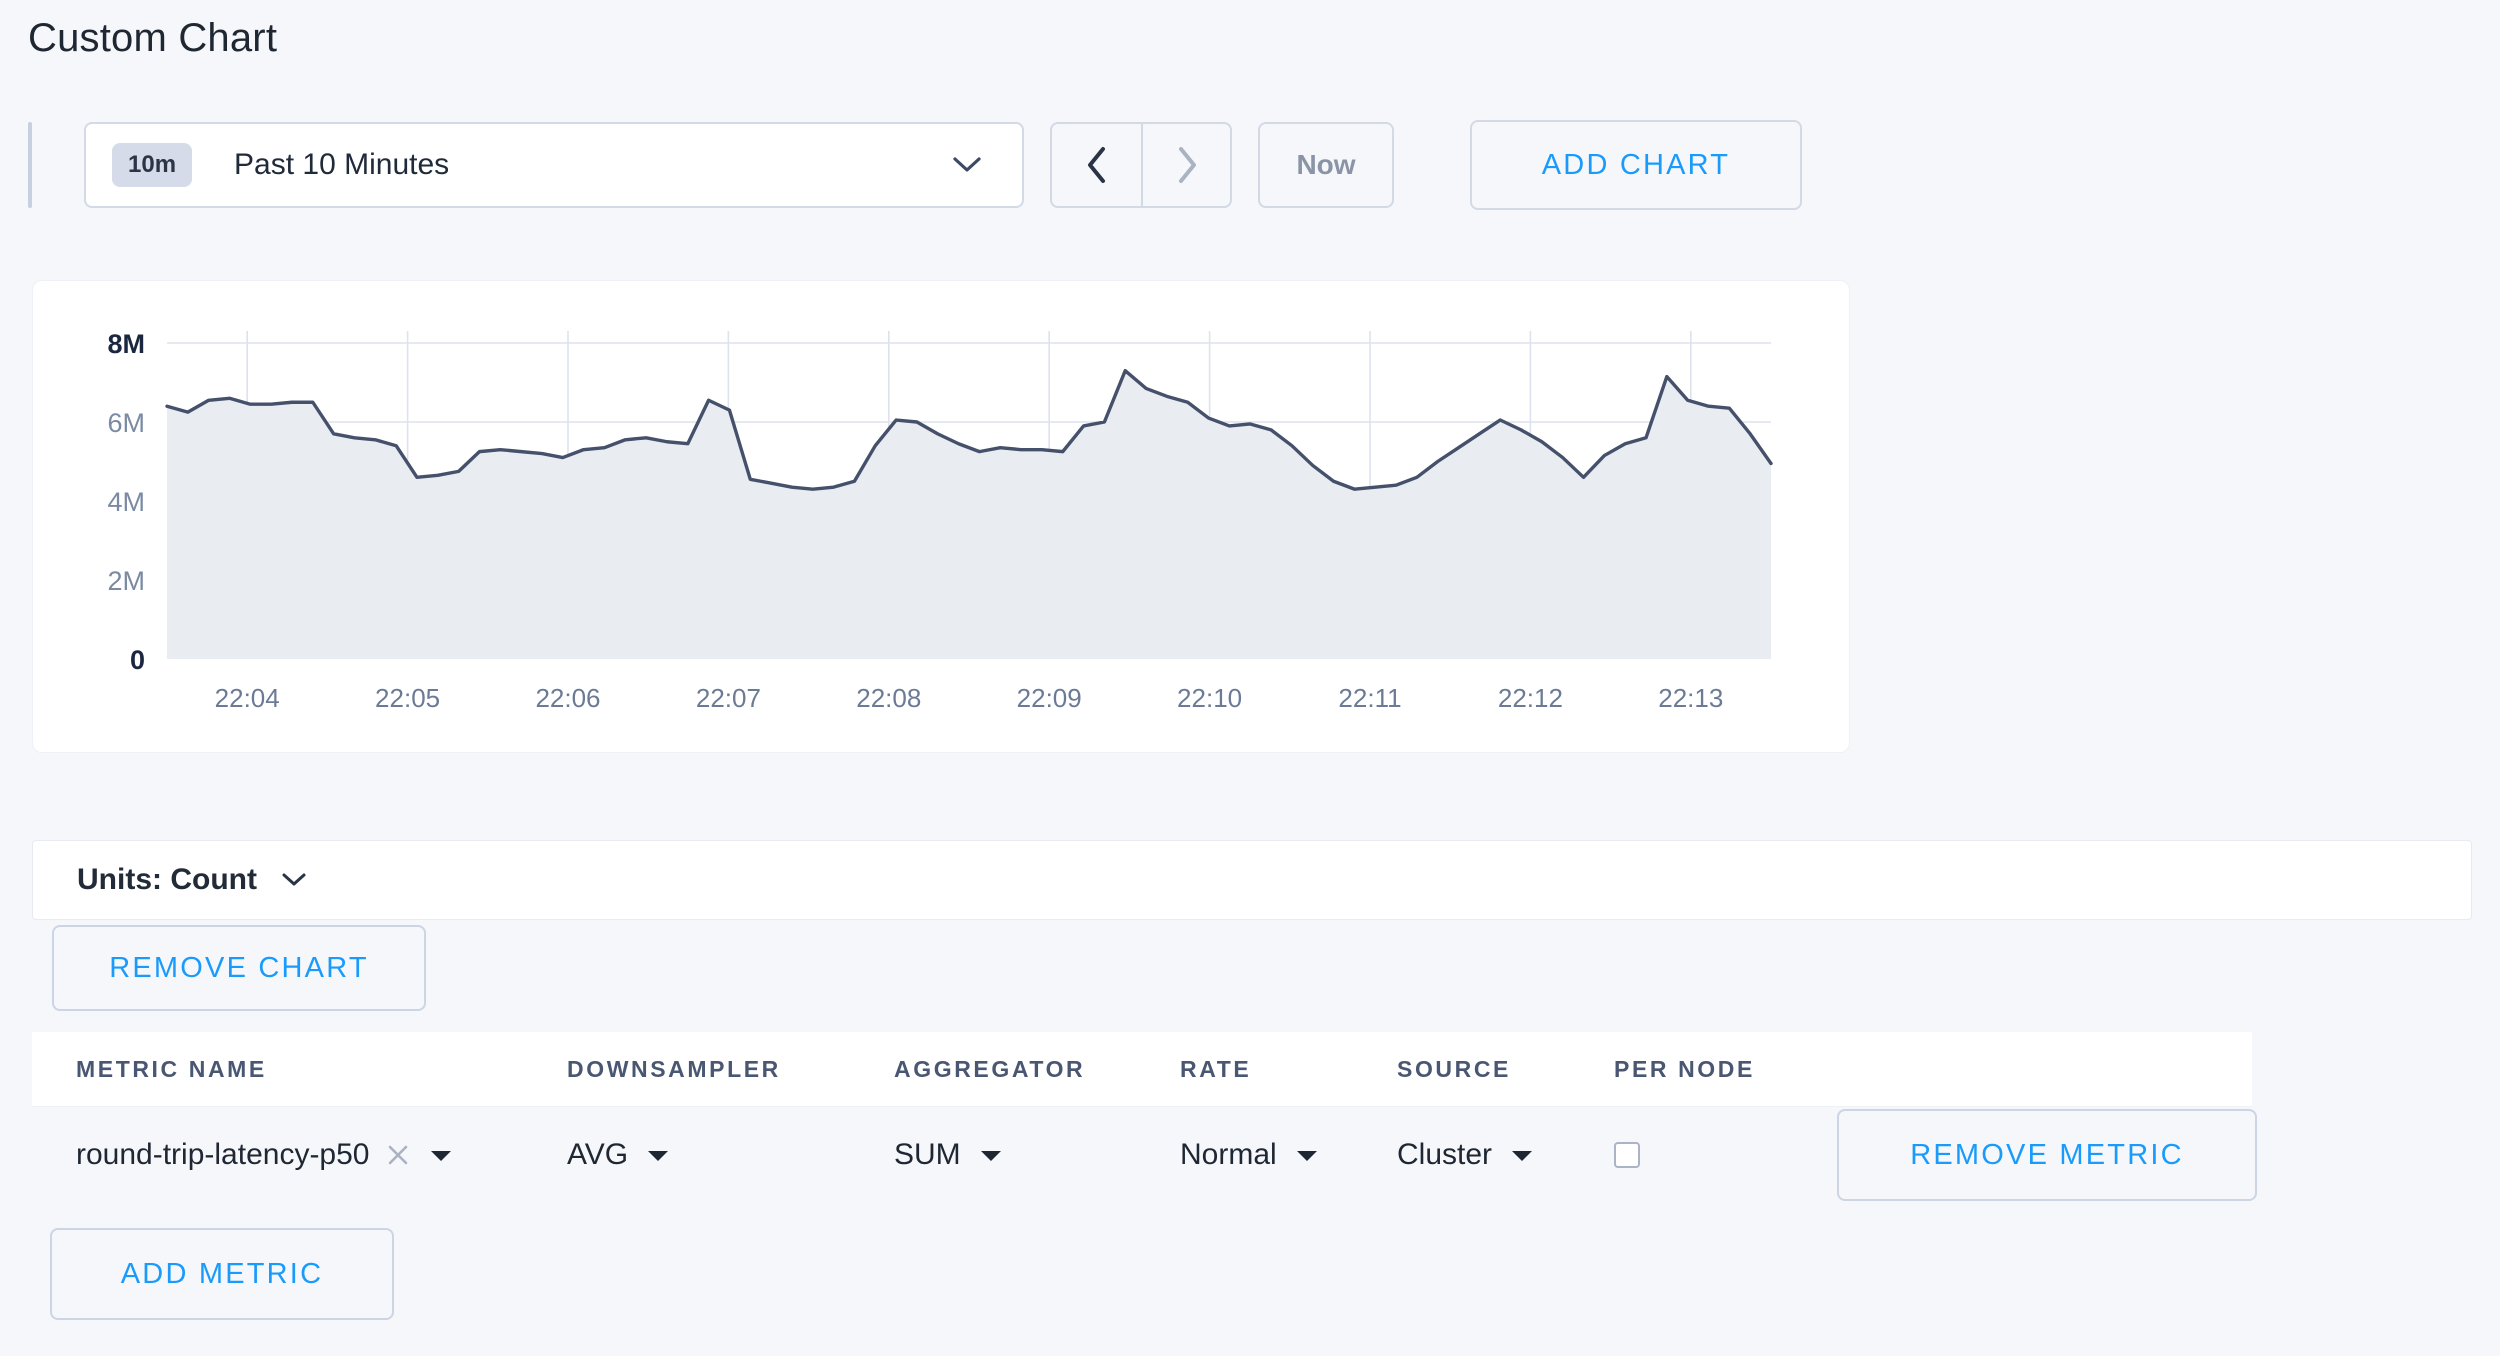  Describe the element at coordinates (554, 165) in the screenshot. I see `time-range-select: 10m Past 10 Minutes` at that location.